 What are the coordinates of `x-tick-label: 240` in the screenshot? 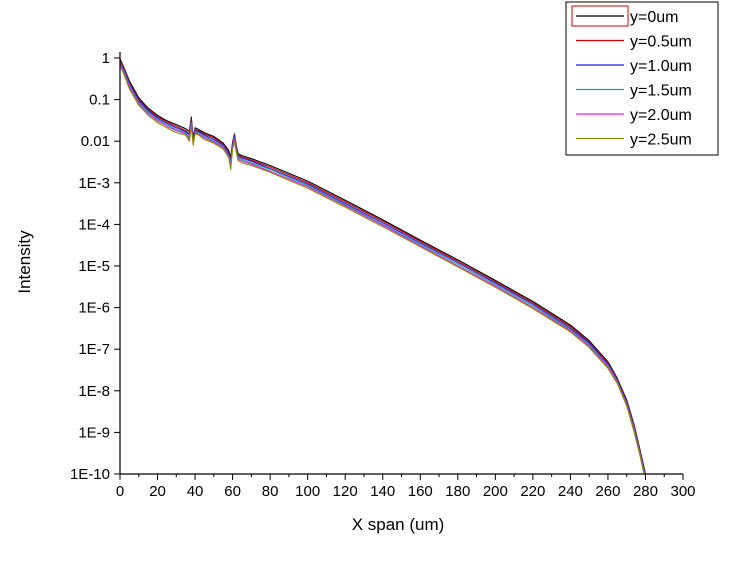 It's located at (570, 491).